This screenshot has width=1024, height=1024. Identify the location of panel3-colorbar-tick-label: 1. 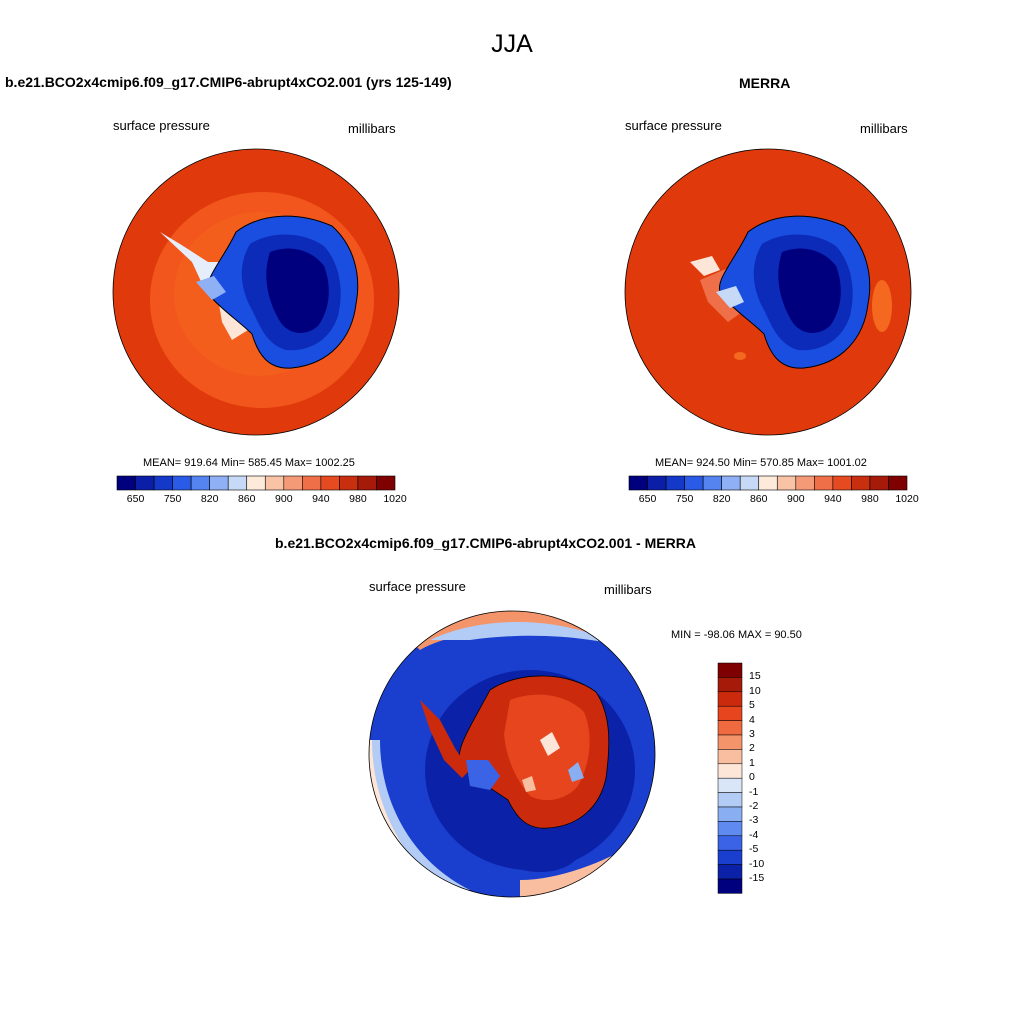
(752, 762).